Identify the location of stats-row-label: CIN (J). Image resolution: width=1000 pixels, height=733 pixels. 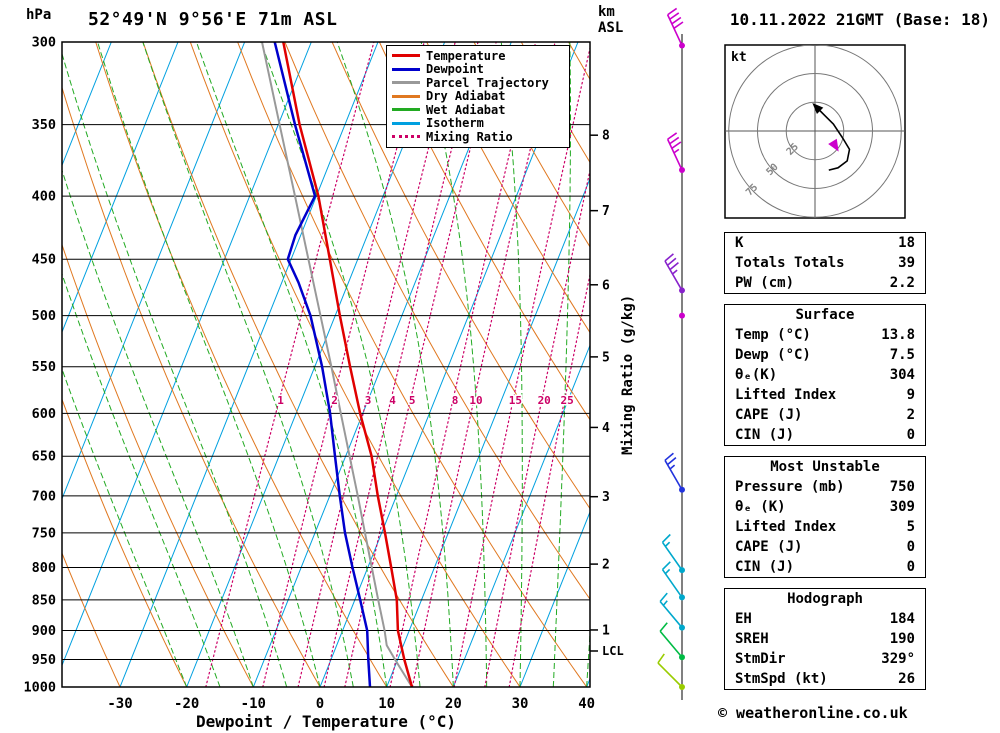
(765, 567).